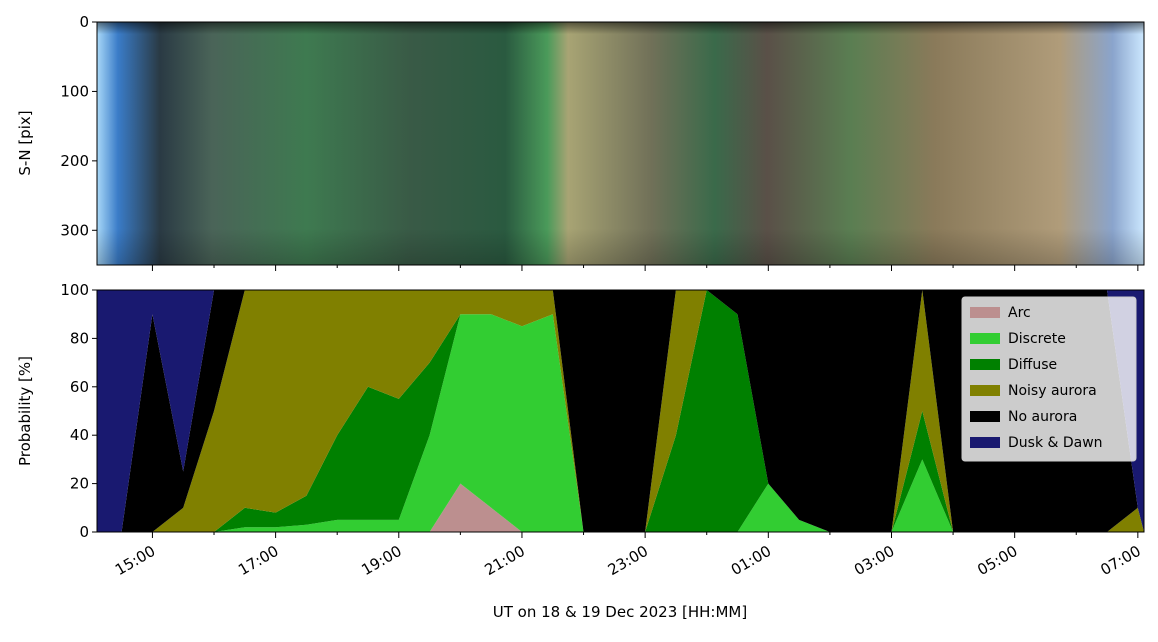  Describe the element at coordinates (79, 387) in the screenshot. I see `y-tick-label: 60` at that location.